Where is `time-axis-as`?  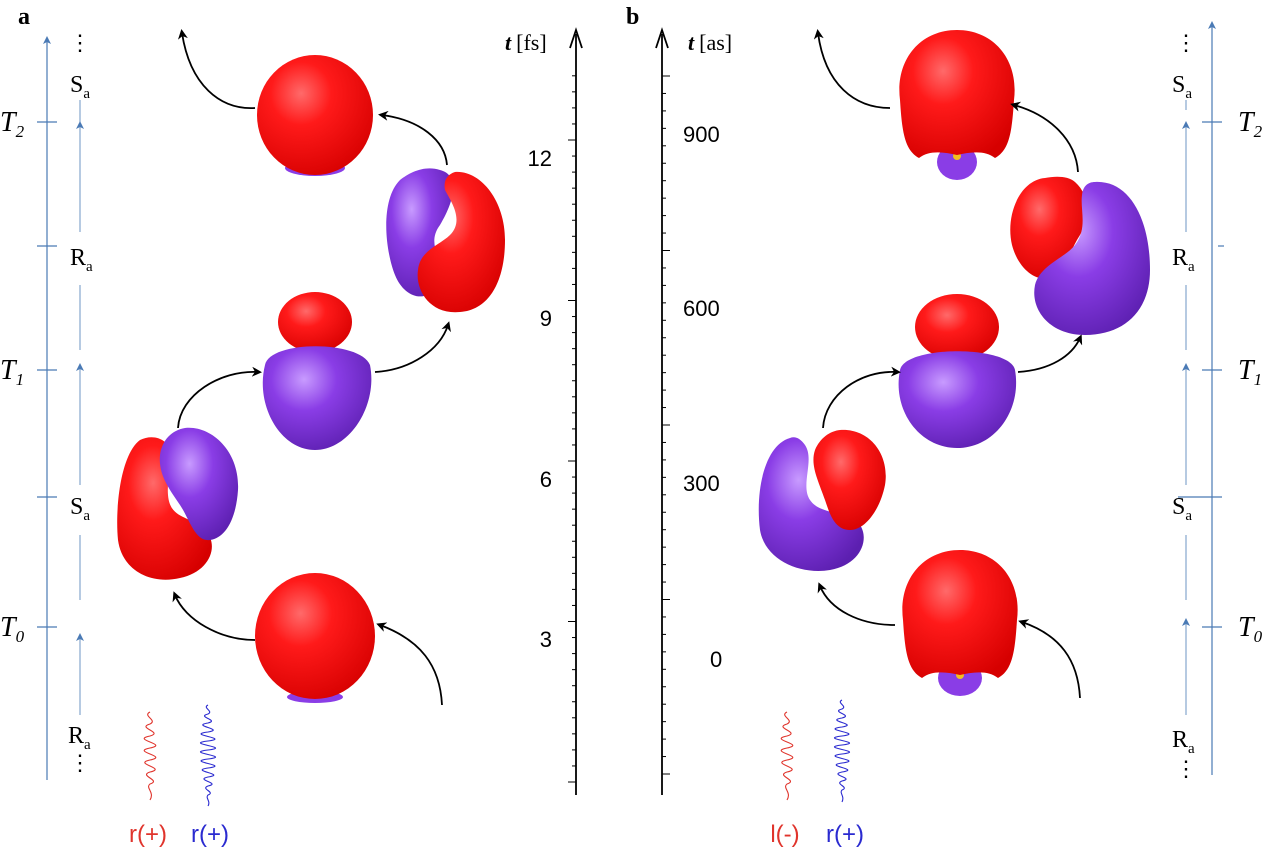 time-axis-as is located at coordinates (662, 411).